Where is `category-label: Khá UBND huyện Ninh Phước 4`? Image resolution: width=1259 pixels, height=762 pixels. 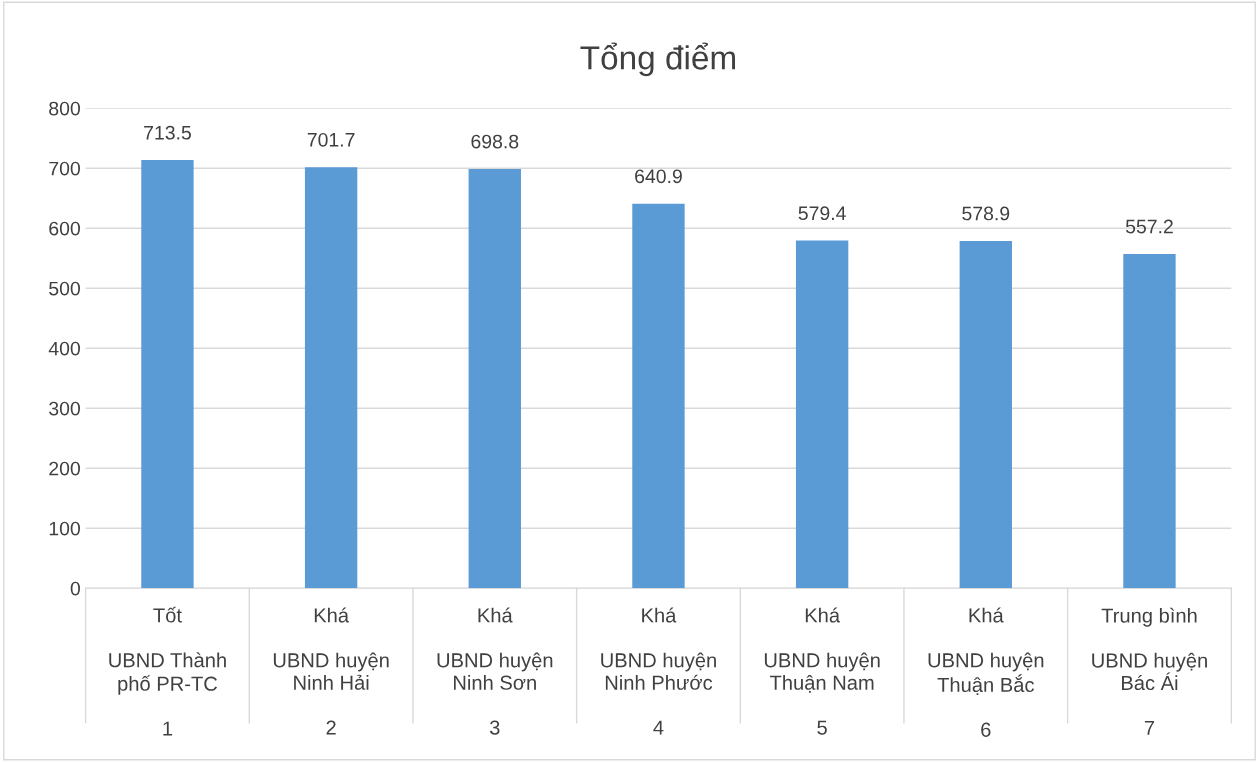 category-label: Khá UBND huyện Ninh Phước 4 is located at coordinates (658, 671).